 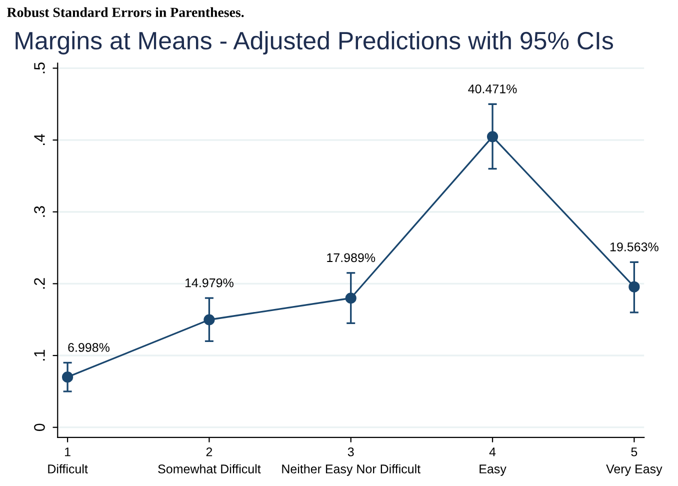 What do you see at coordinates (89, 347) in the screenshot?
I see `data-label: 6.998%` at bounding box center [89, 347].